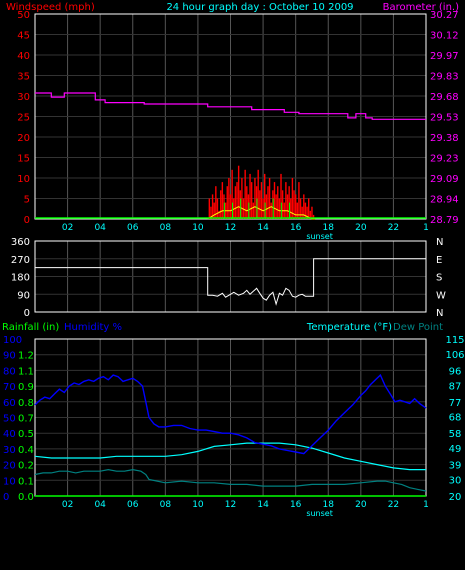 The image size is (465, 570). What do you see at coordinates (27, 220) in the screenshot?
I see `y-left-tick-label: 0` at bounding box center [27, 220].